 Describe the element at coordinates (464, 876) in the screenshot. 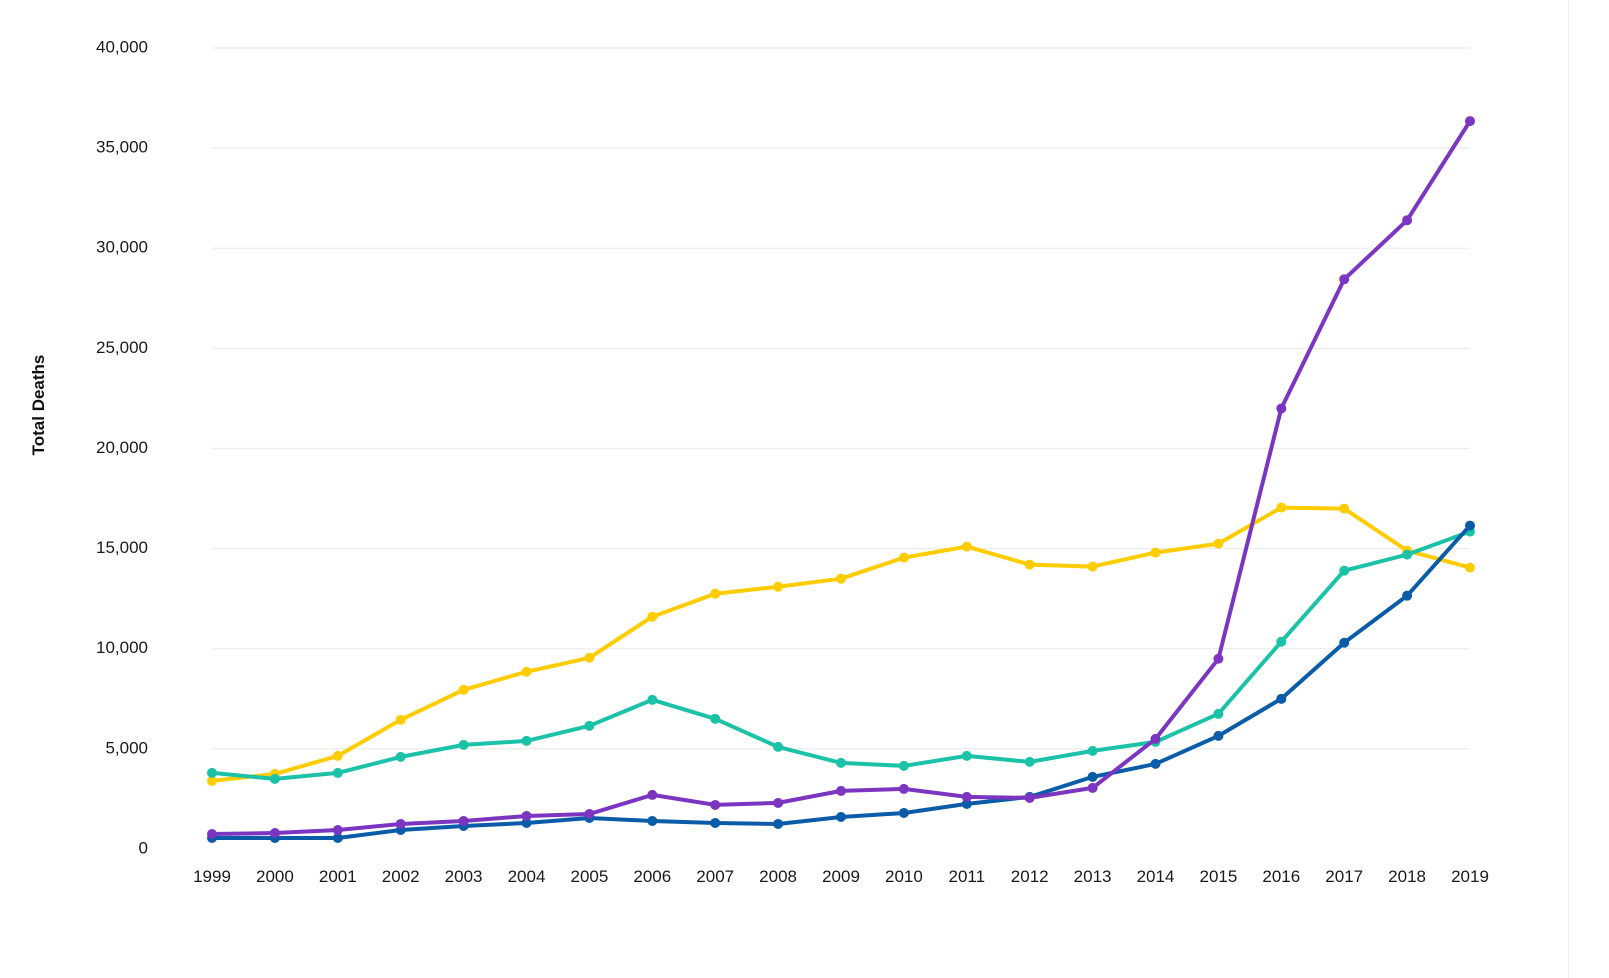

I see `x-tick-label: 2003` at that location.